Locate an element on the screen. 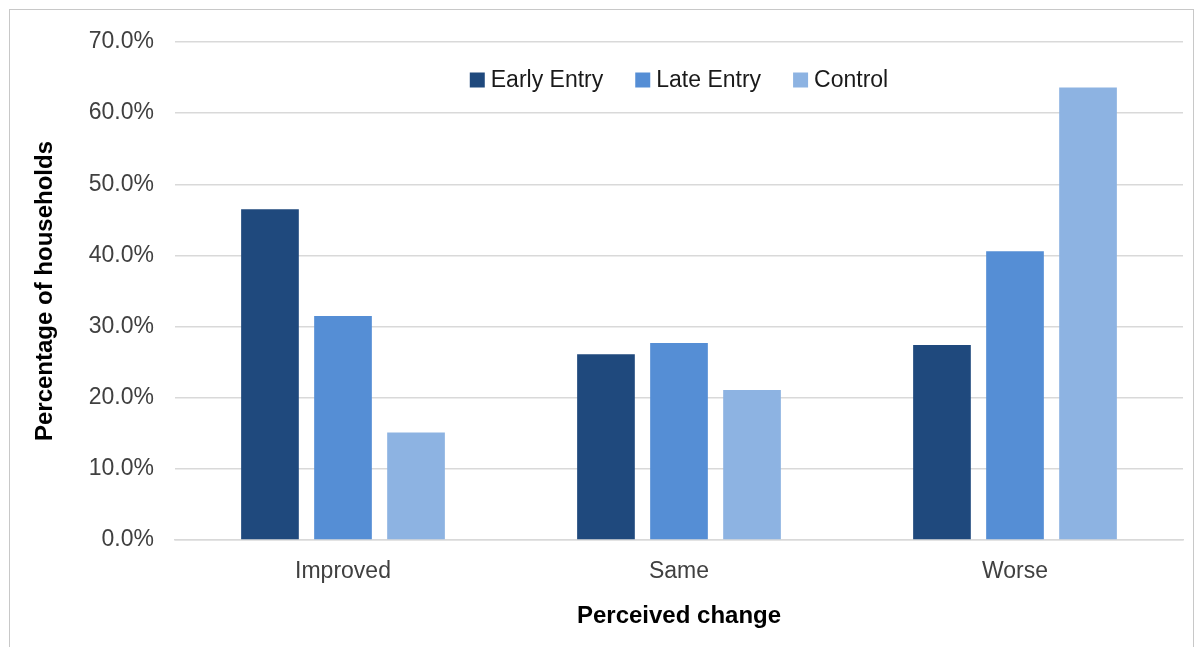 Image resolution: width=1203 pixels, height=647 pixels. y-axis-title: Percentage of households is located at coordinates (44, 291).